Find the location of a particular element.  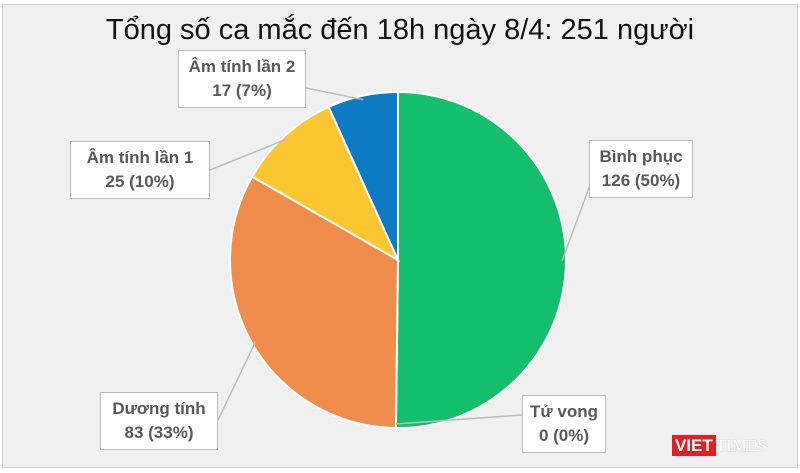

label-name: Âm tính lần 1 is located at coordinates (140, 157).